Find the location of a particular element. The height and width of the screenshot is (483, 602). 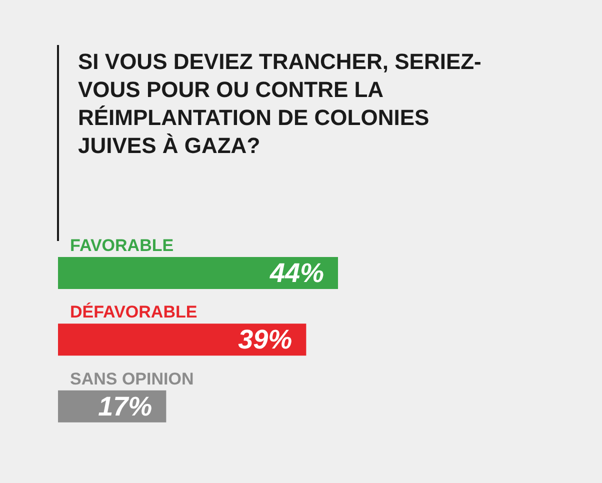

data-label: 39% is located at coordinates (265, 339).